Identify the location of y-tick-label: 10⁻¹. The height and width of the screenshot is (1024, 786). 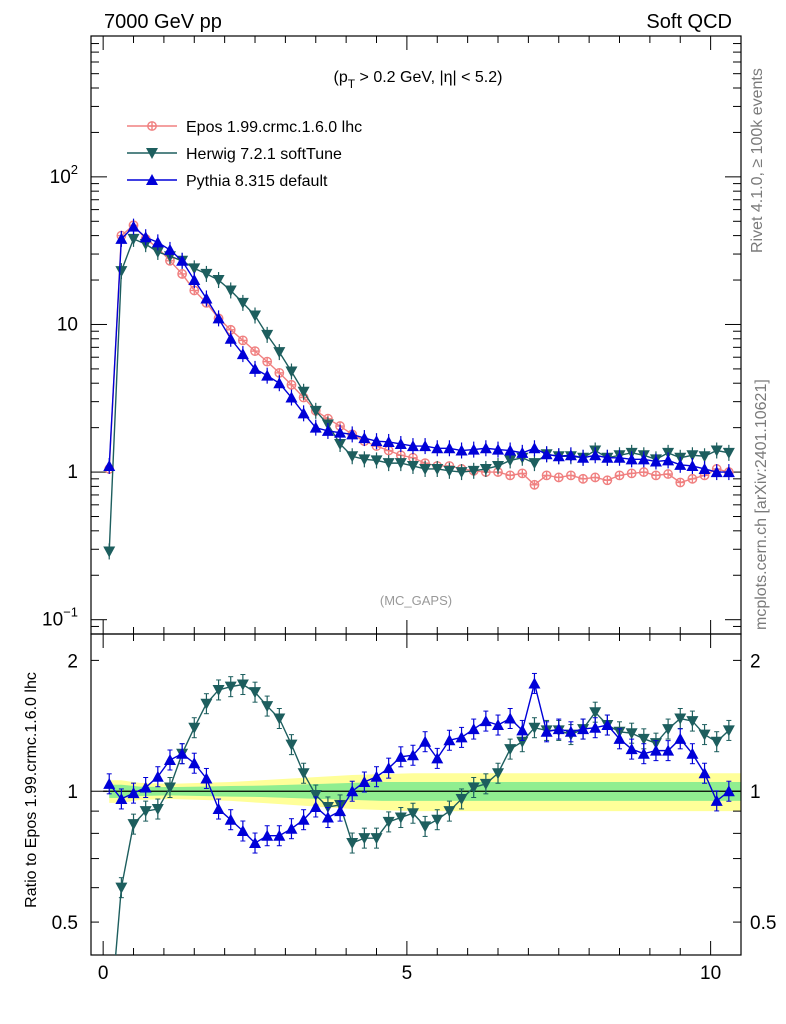
(60, 618).